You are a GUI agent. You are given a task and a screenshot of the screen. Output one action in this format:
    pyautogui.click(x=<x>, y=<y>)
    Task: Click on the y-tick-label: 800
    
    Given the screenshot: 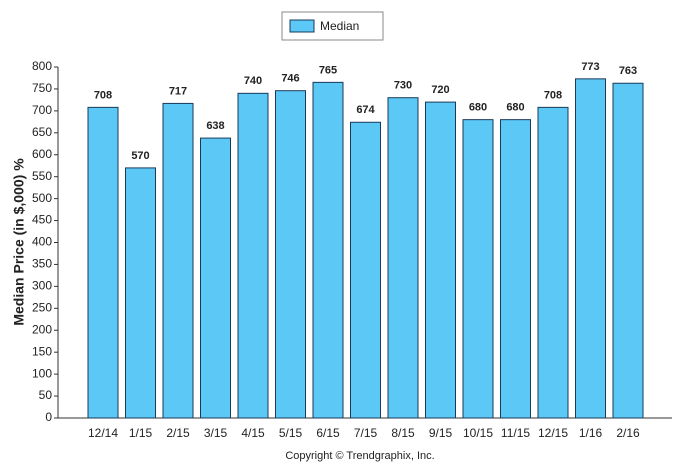 What is the action you would take?
    pyautogui.click(x=42, y=66)
    